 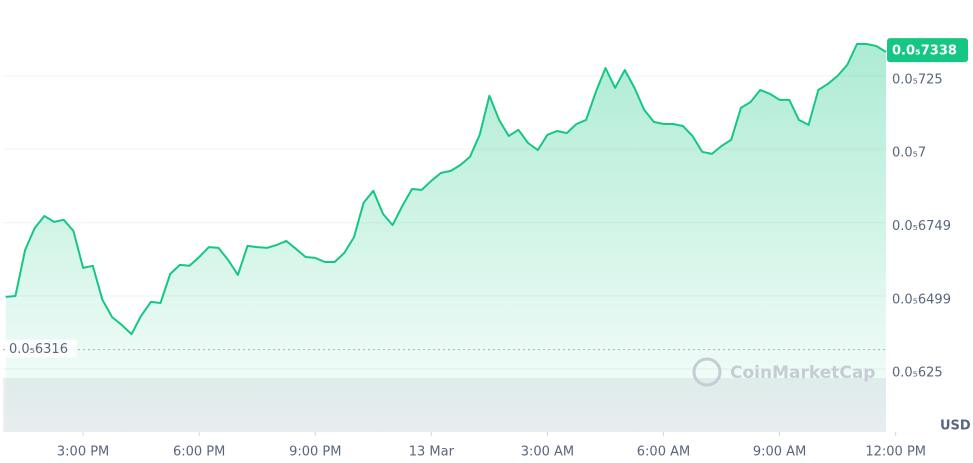 I want to click on current-price-badge, so click(x=927, y=50).